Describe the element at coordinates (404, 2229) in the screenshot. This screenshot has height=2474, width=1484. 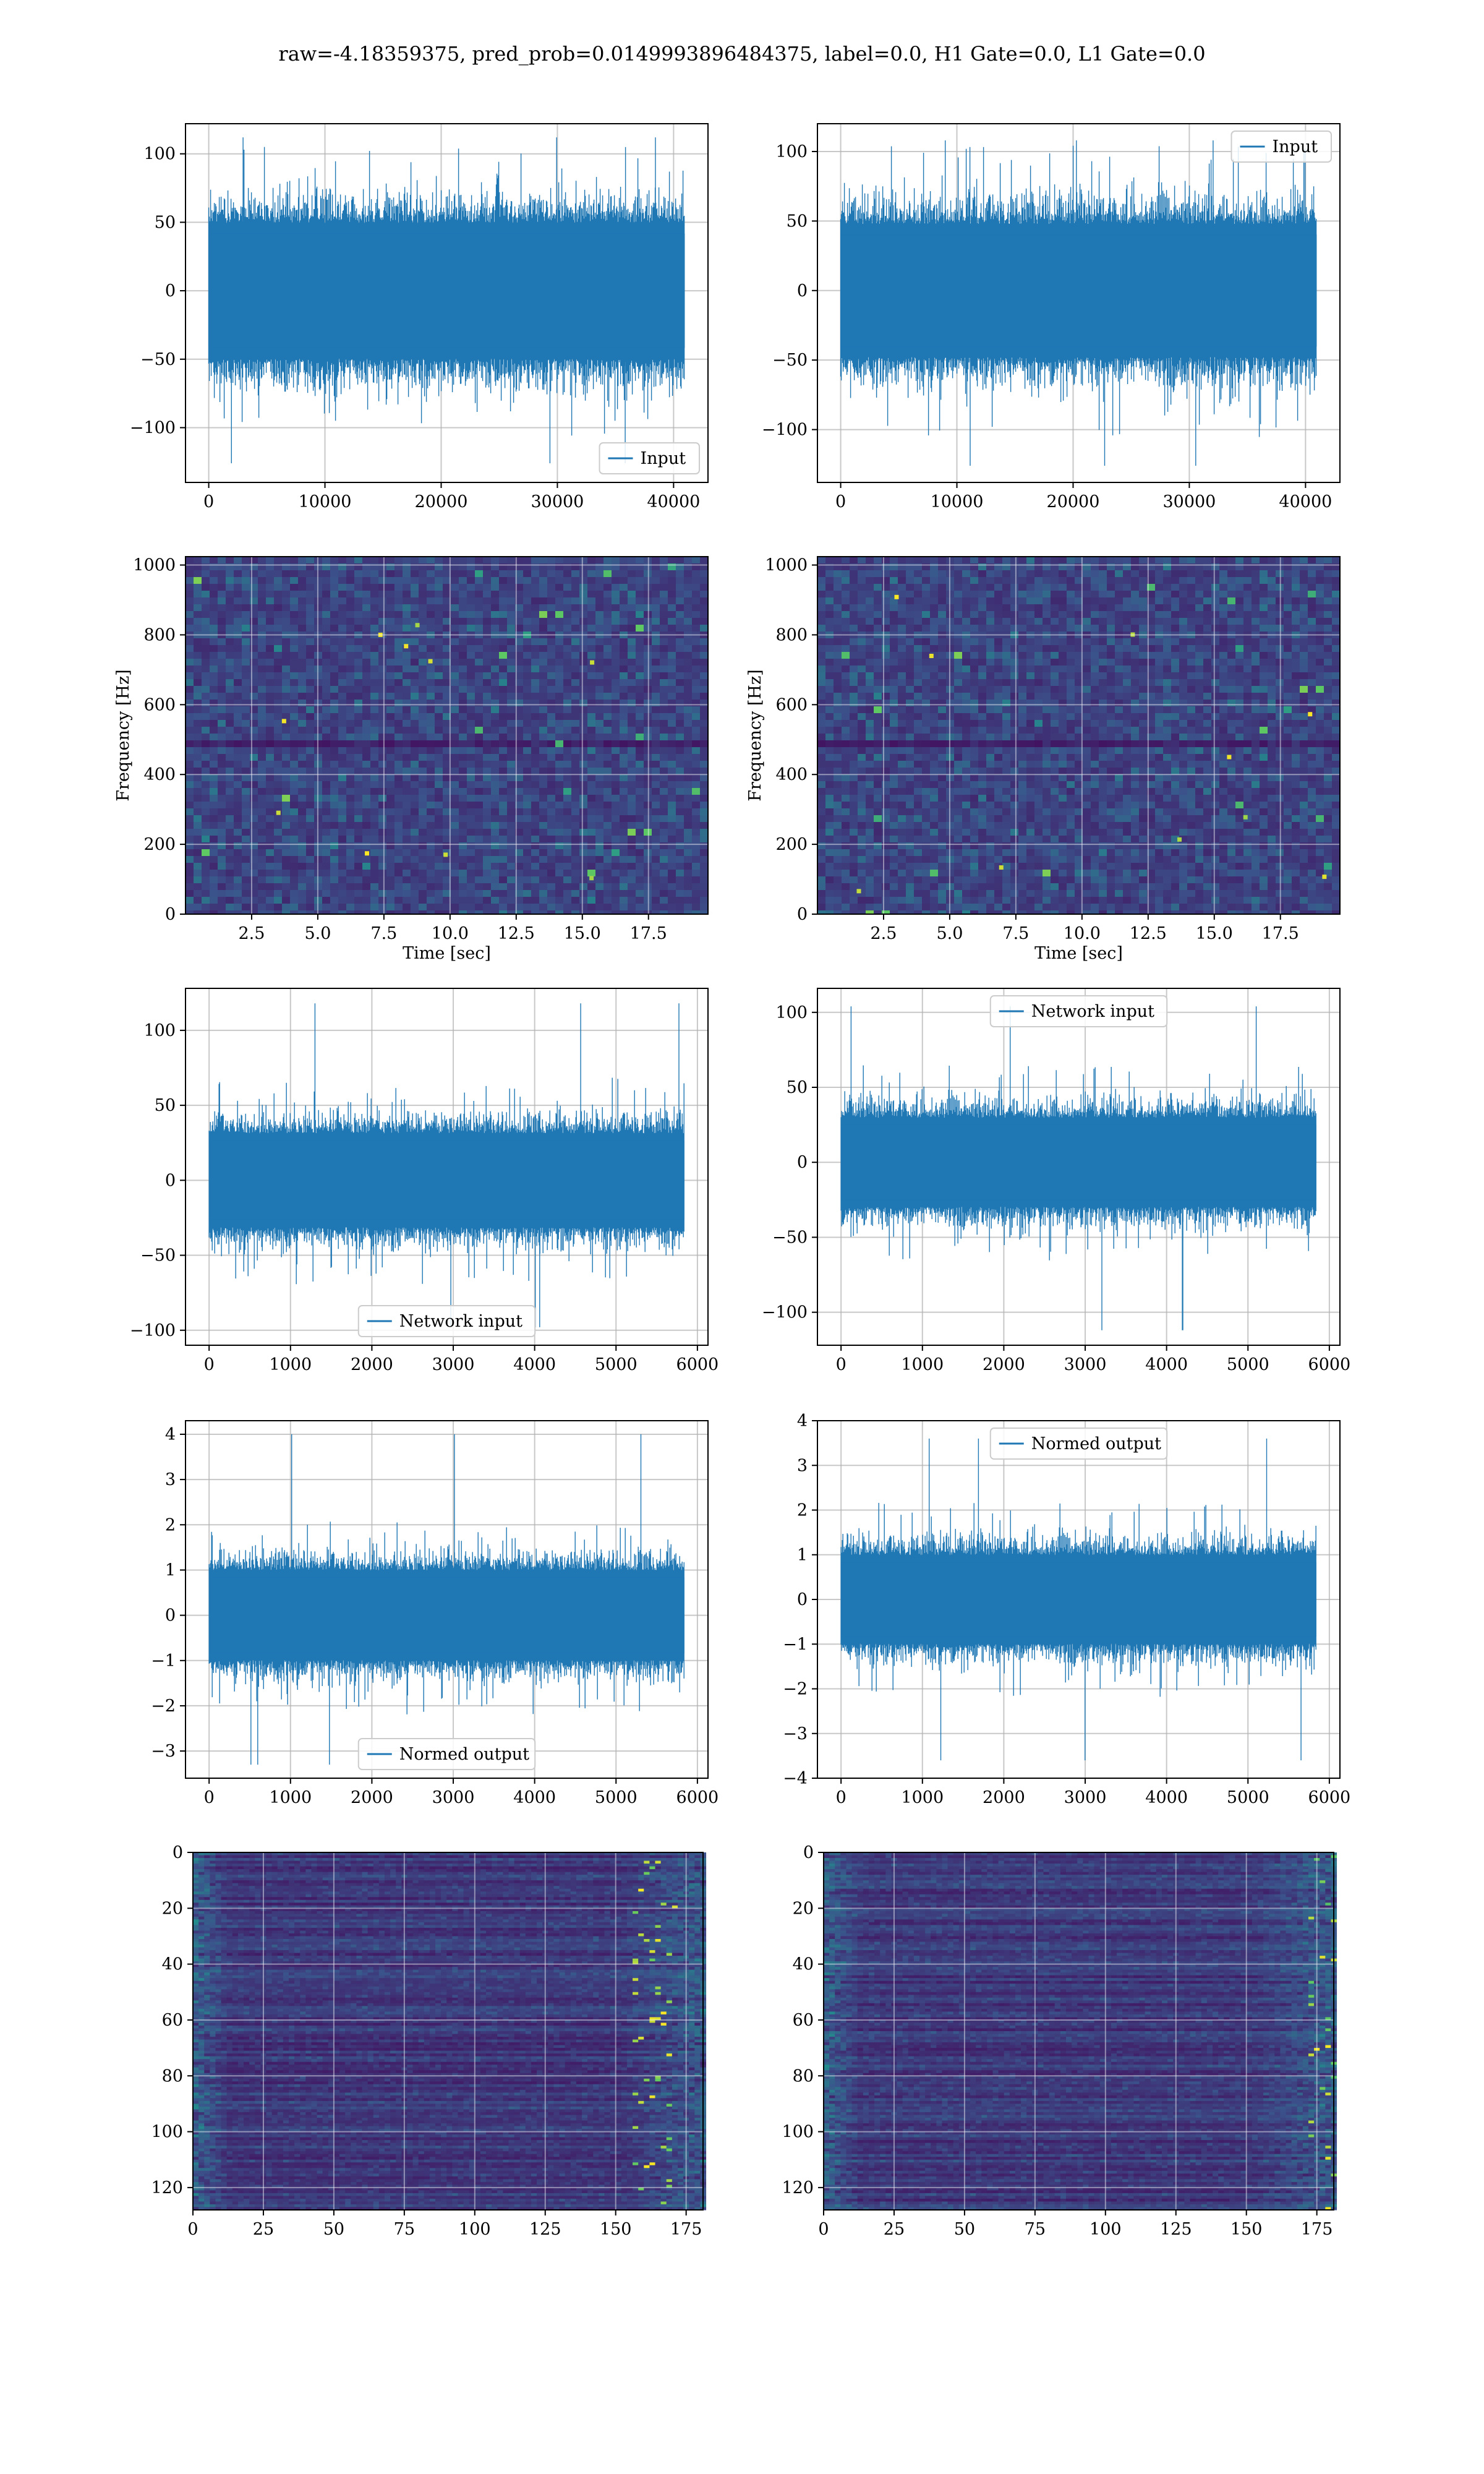
I see `x-tick-label: 75` at that location.